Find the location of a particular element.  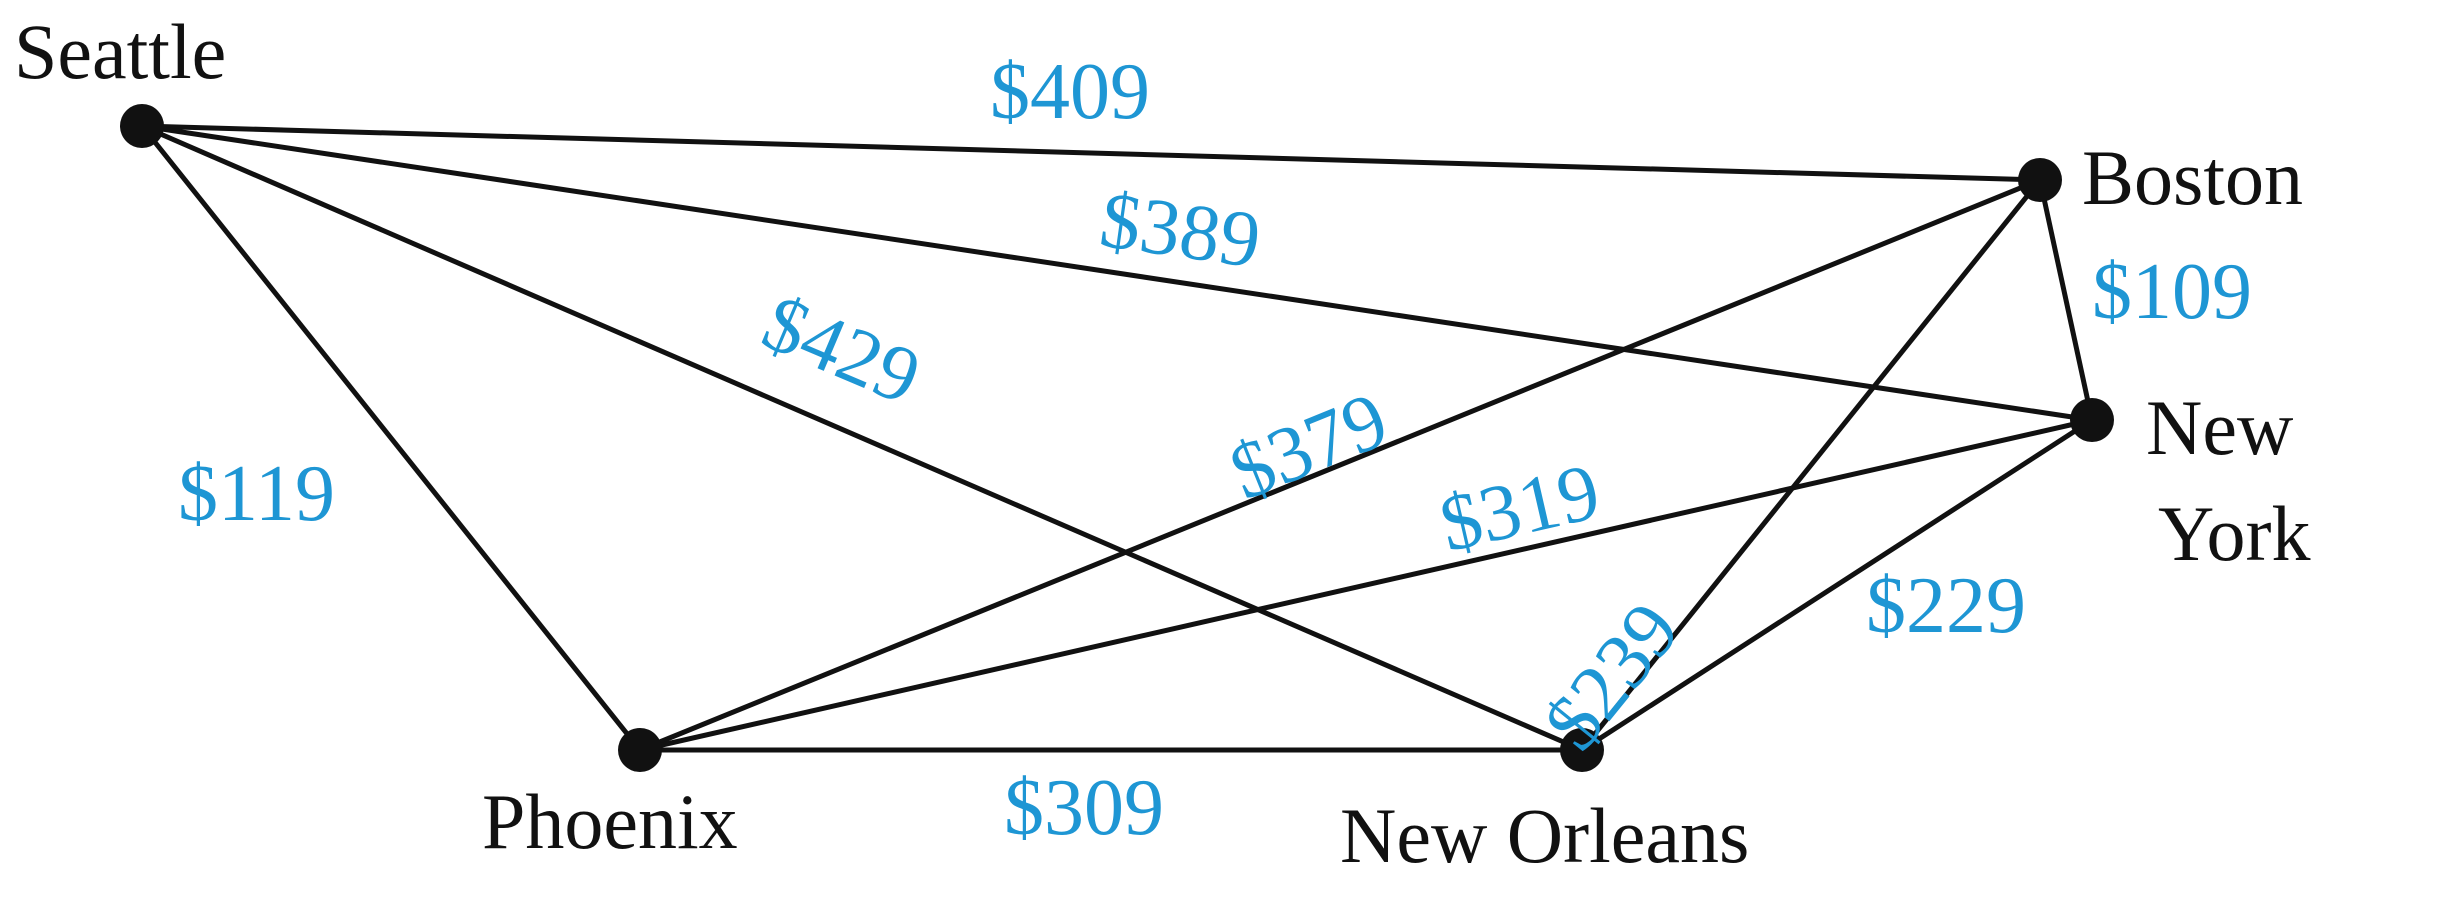

edge-newyork-neworleans is located at coordinates (1837, 585).